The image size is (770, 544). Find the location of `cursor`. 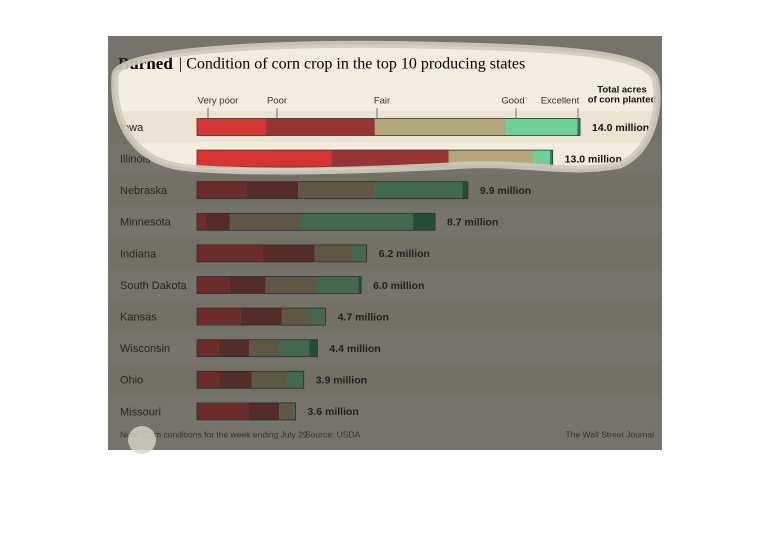

cursor is located at coordinates (142, 440).